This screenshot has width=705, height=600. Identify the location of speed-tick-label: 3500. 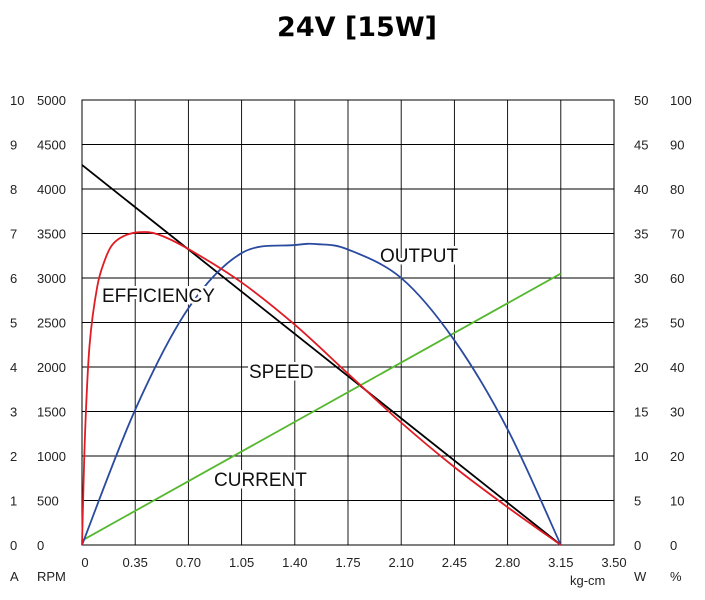
(51, 234).